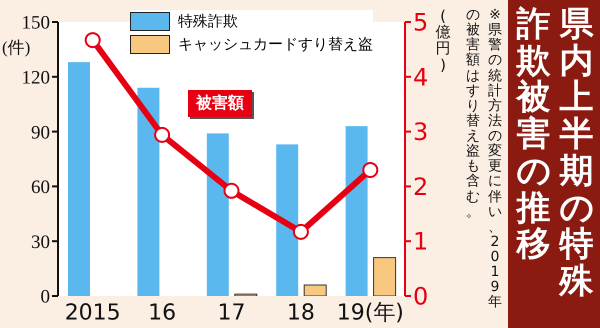  Describe the element at coordinates (420, 132) in the screenshot. I see `y2-tick-label: 3` at that location.